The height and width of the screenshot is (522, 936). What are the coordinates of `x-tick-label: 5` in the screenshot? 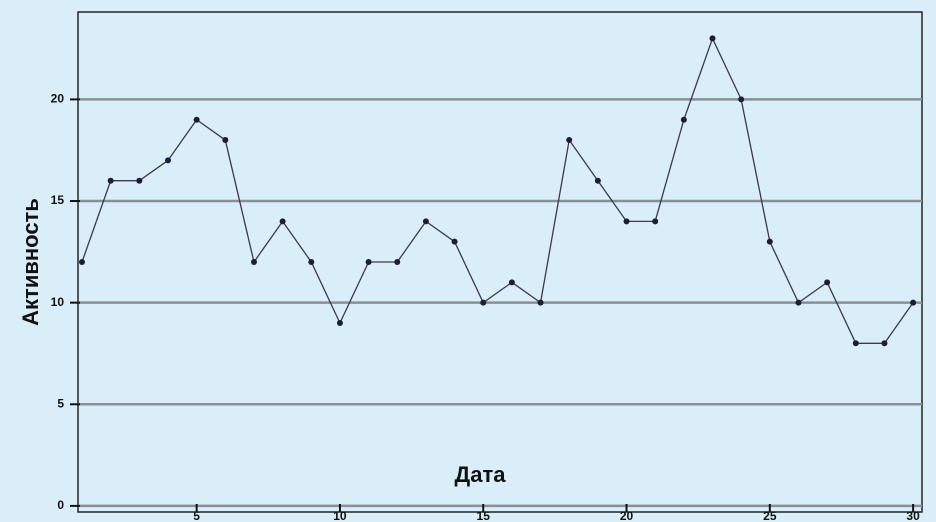 It's located at (196, 515).